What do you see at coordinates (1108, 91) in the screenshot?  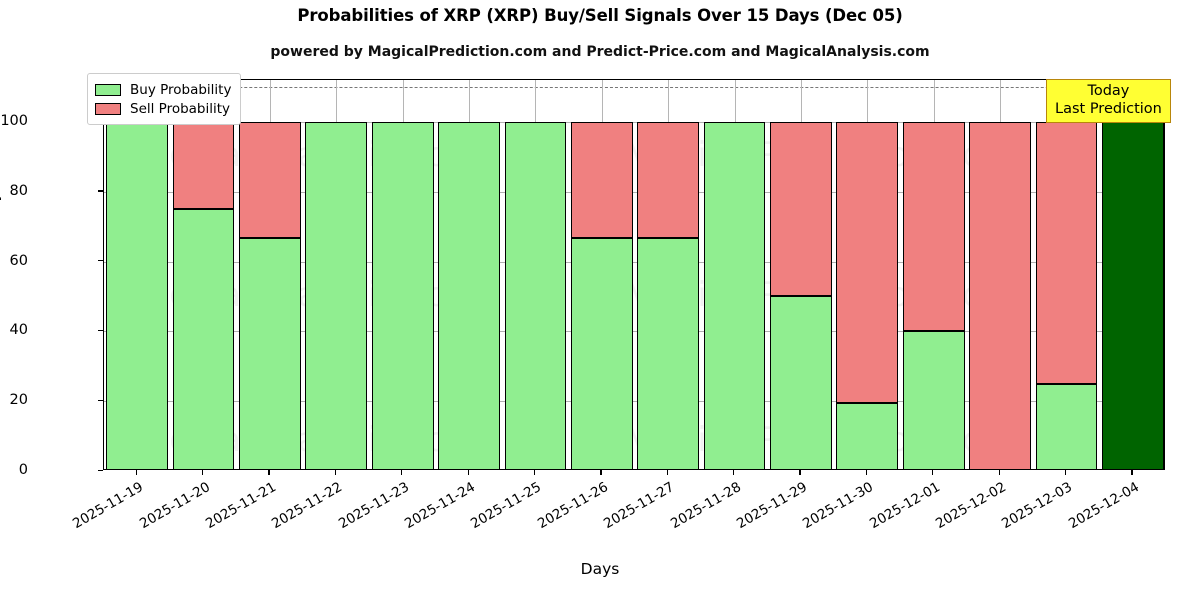 I see `today-annotation-line1: Today` at bounding box center [1108, 91].